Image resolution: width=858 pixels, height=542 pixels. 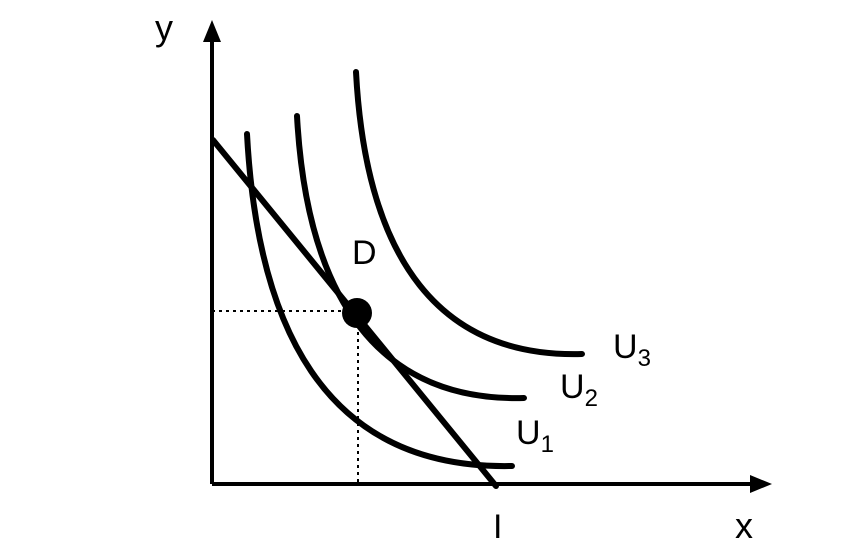 I want to click on indifference-curve-u3, so click(x=469, y=213).